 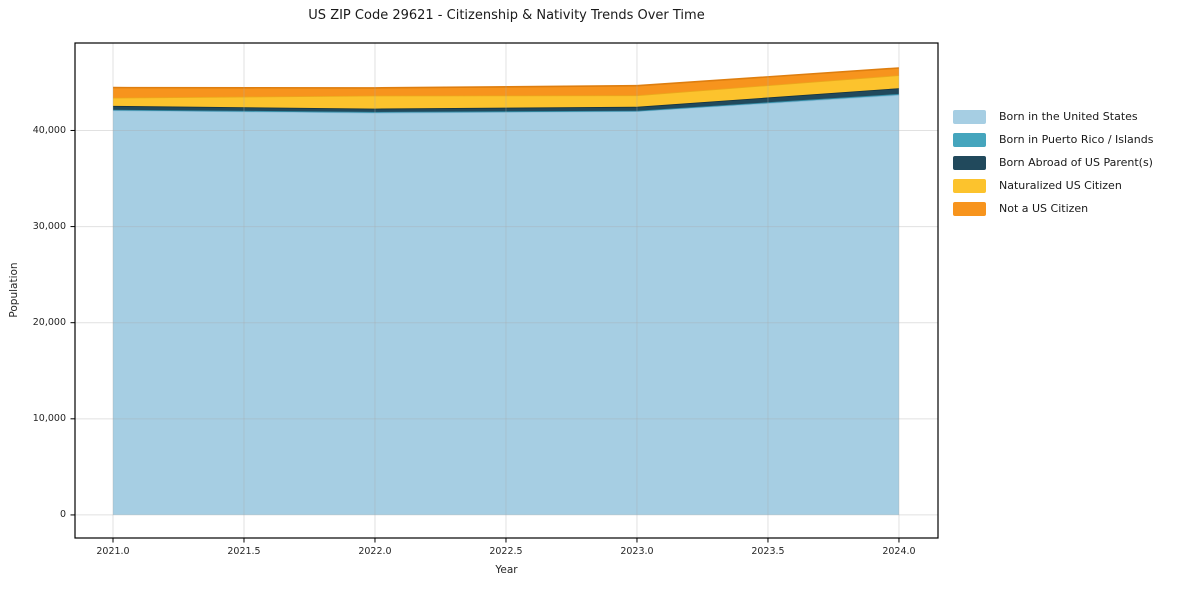 I want to click on legend-label: Born in Puerto Rico / Islands, so click(x=1076, y=139).